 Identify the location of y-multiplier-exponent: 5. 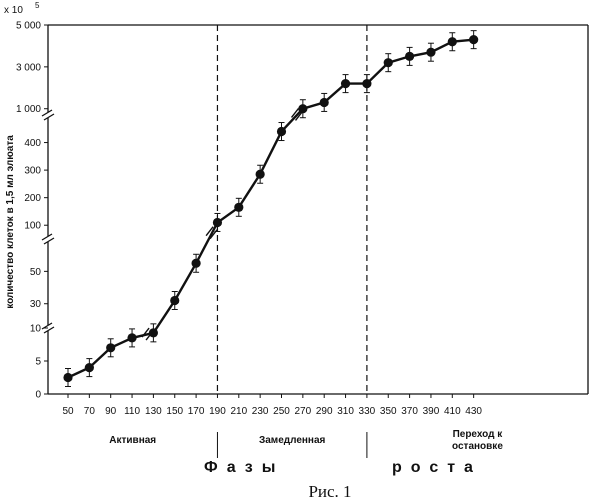
(37, 5).